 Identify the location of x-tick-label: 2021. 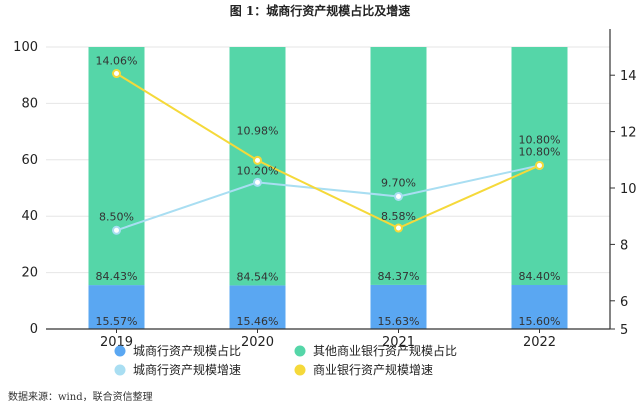
(398, 342).